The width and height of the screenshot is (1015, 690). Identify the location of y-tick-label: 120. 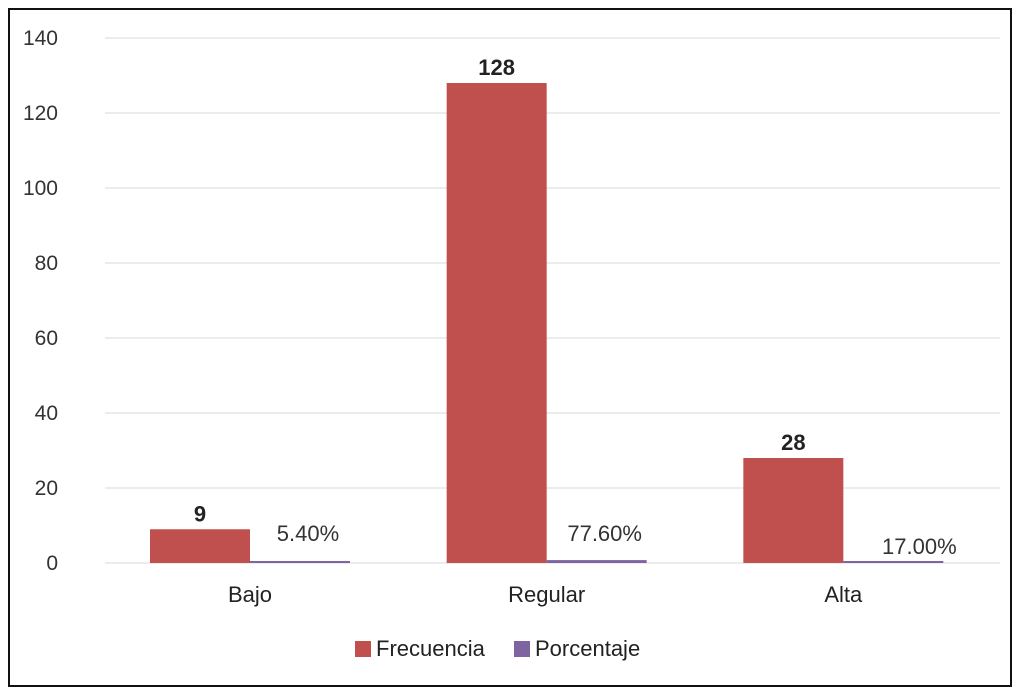
(40, 113).